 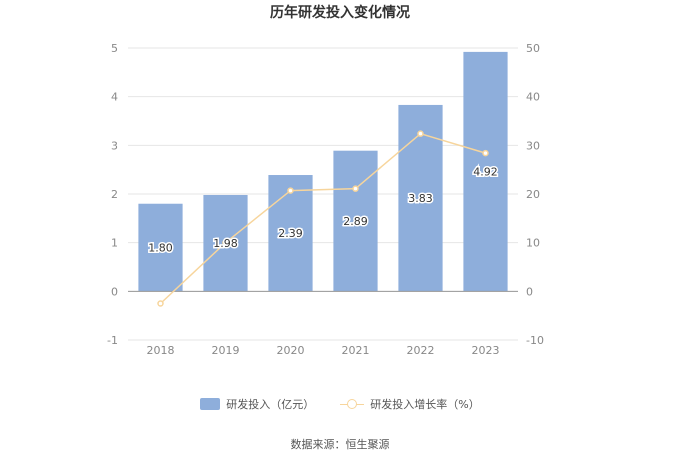 I want to click on y-left-tick-label: 5, so click(x=114, y=48).